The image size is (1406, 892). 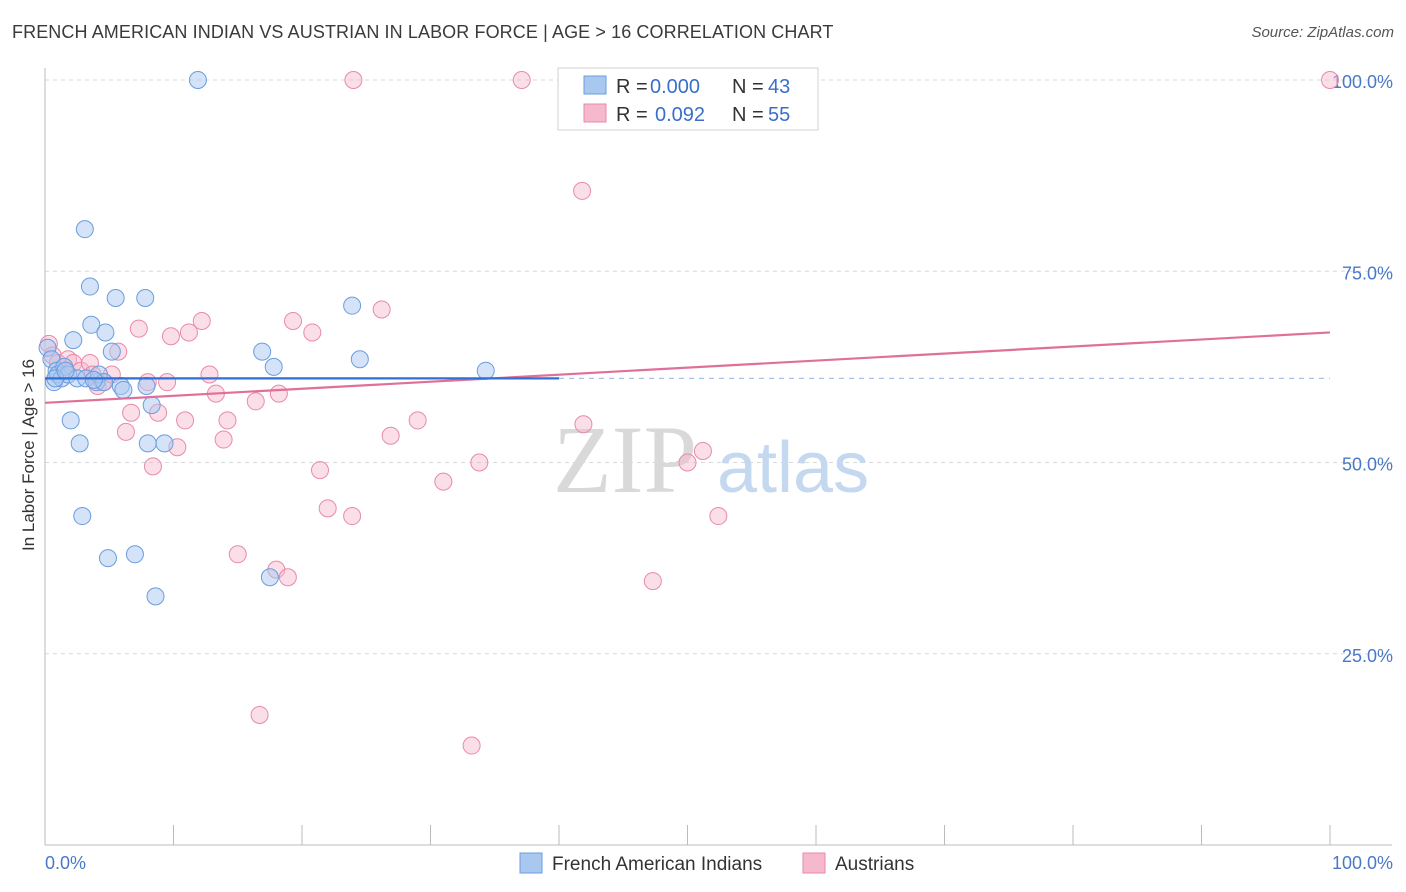 What do you see at coordinates (595, 85) in the screenshot?
I see `legend-swatch-blue` at bounding box center [595, 85].